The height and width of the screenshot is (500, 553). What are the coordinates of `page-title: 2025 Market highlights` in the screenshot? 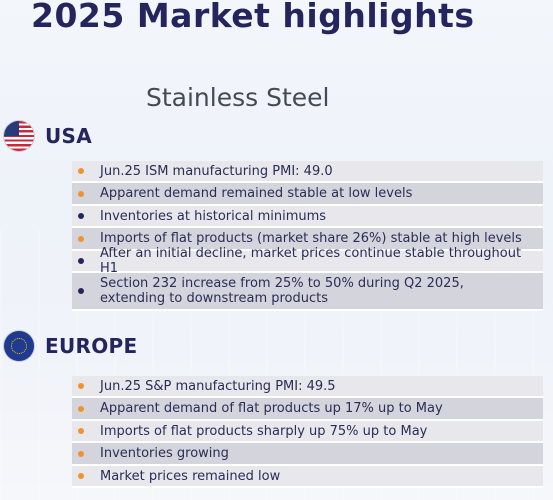 It's located at (253, 17).